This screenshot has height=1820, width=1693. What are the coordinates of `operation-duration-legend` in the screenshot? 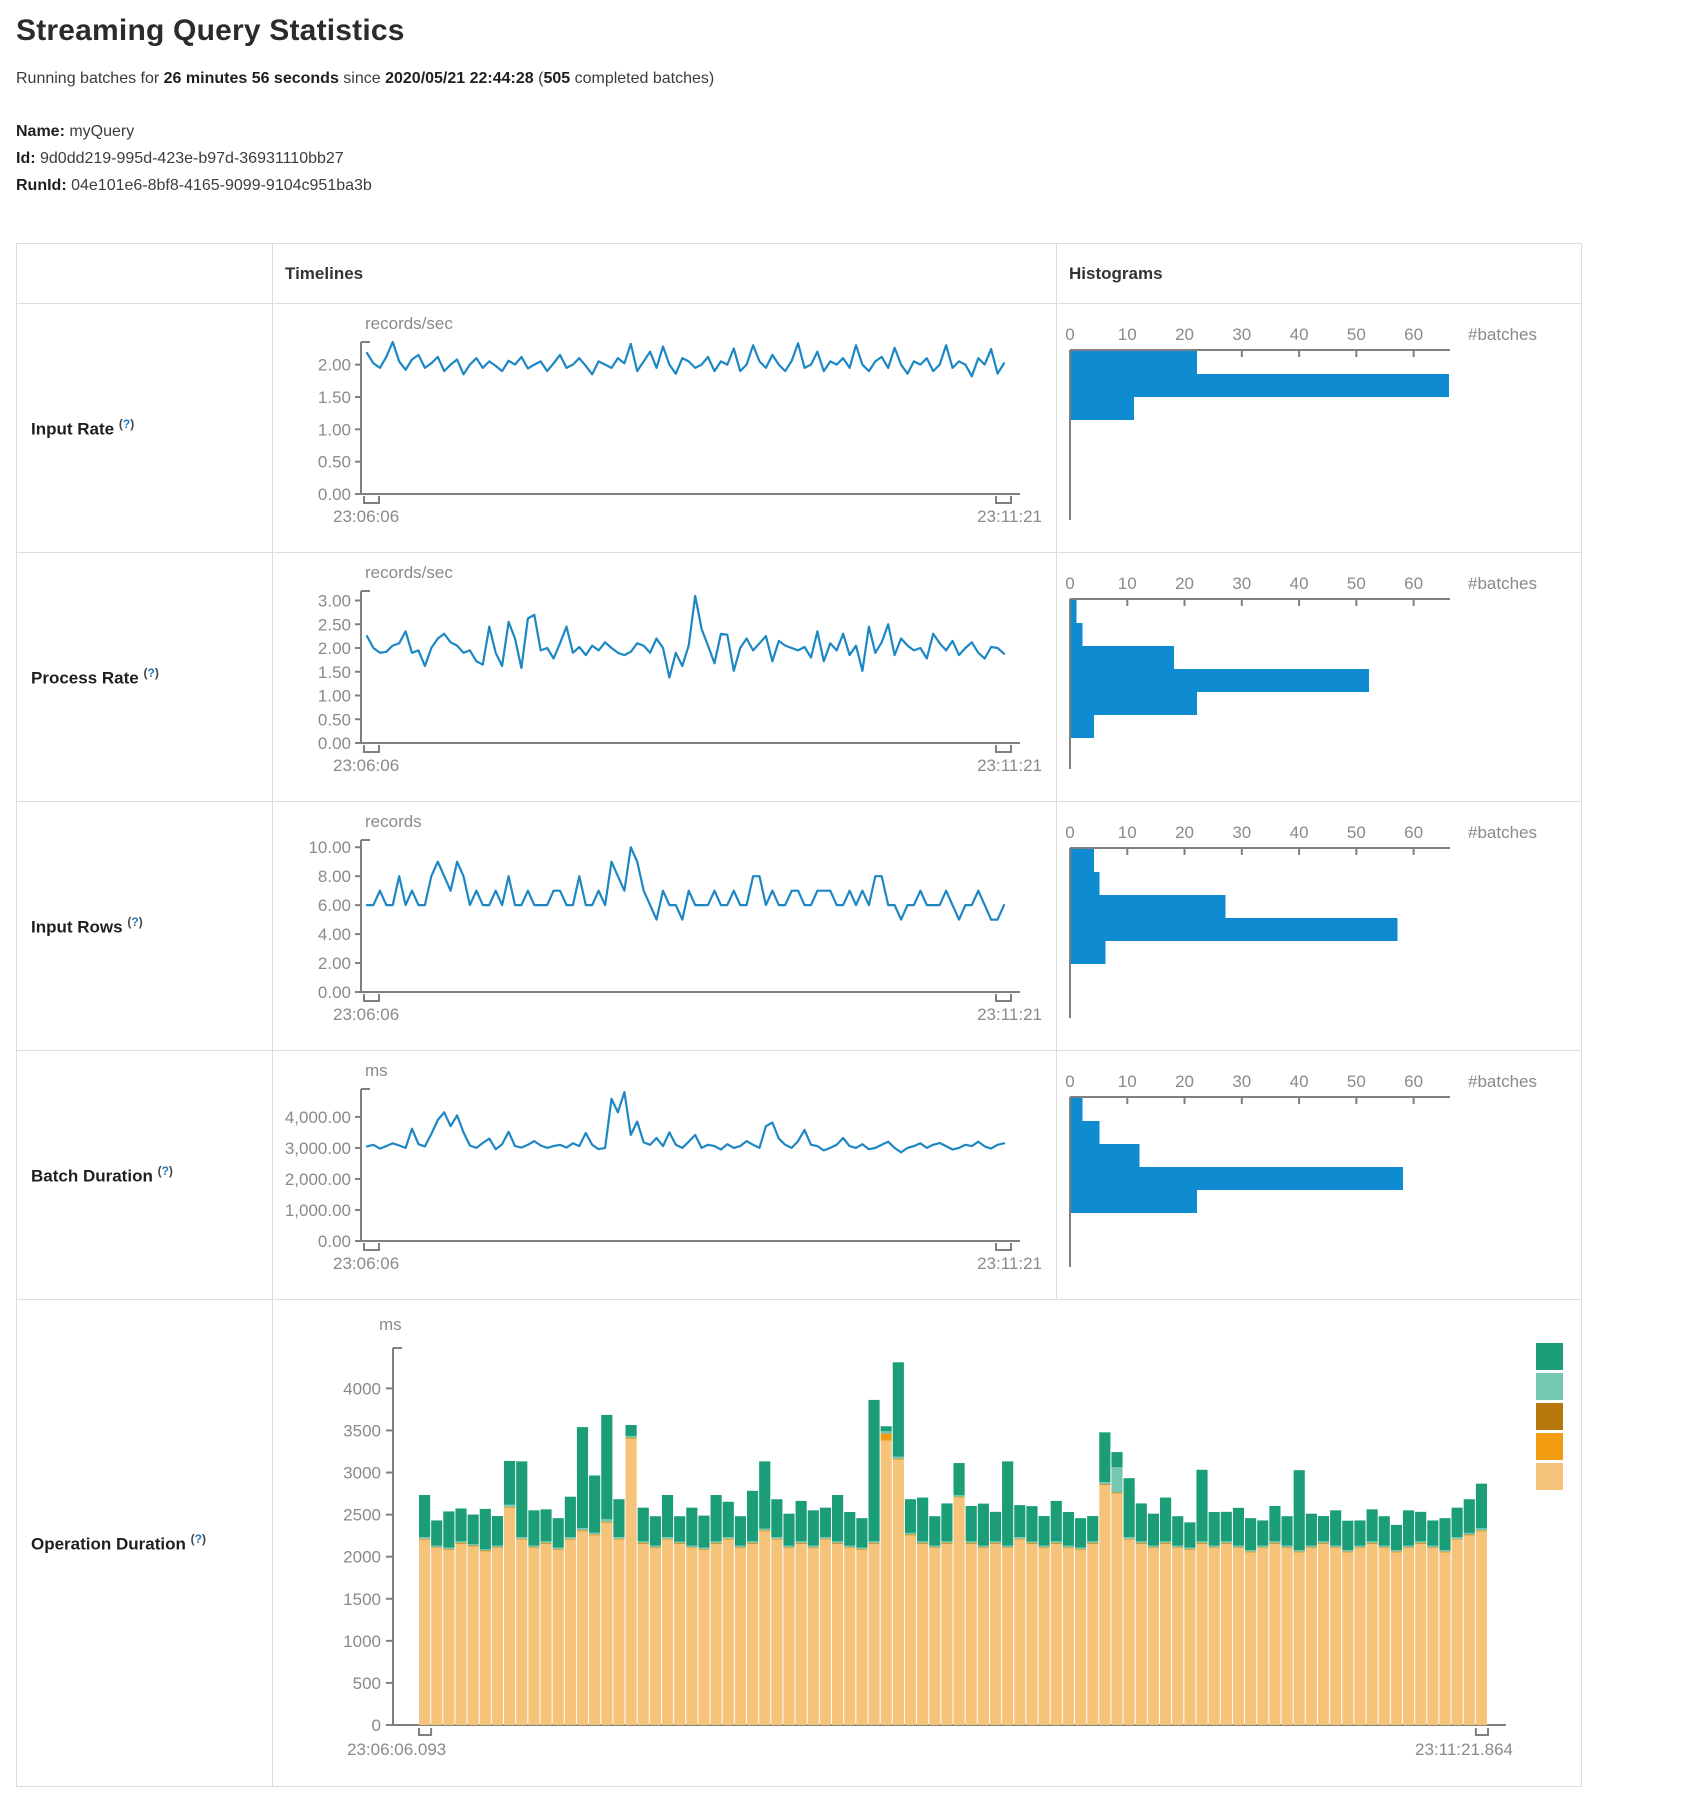 It's located at (1549, 1418).